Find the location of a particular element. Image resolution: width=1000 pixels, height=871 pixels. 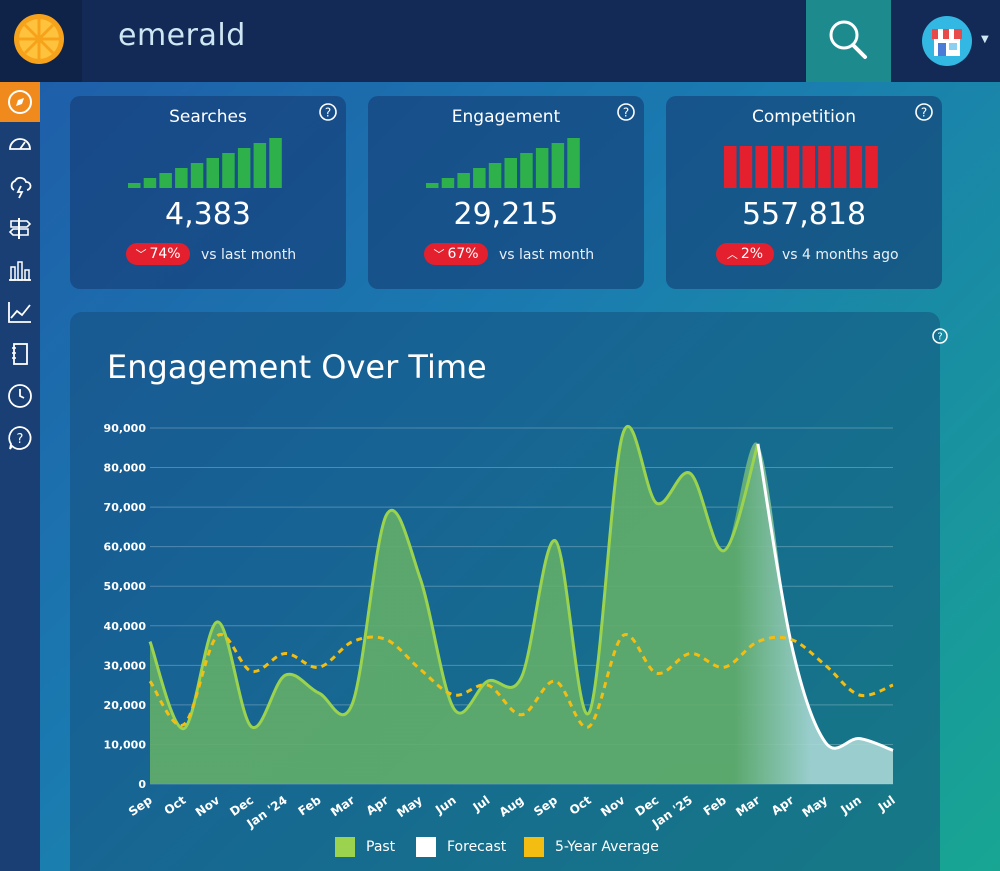

legend-label: Past is located at coordinates (381, 847).